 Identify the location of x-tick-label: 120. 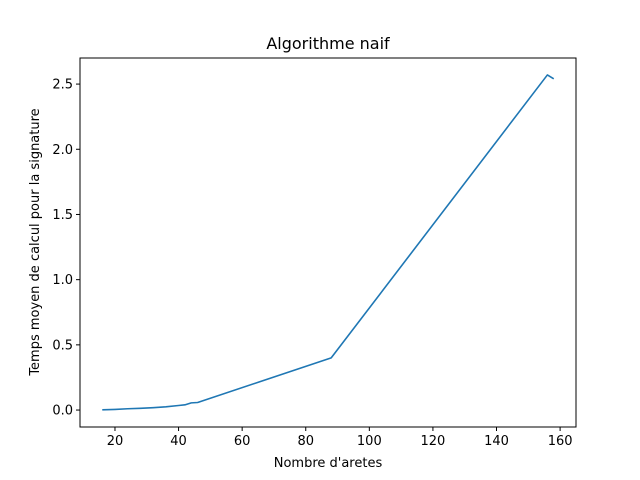
(433, 441).